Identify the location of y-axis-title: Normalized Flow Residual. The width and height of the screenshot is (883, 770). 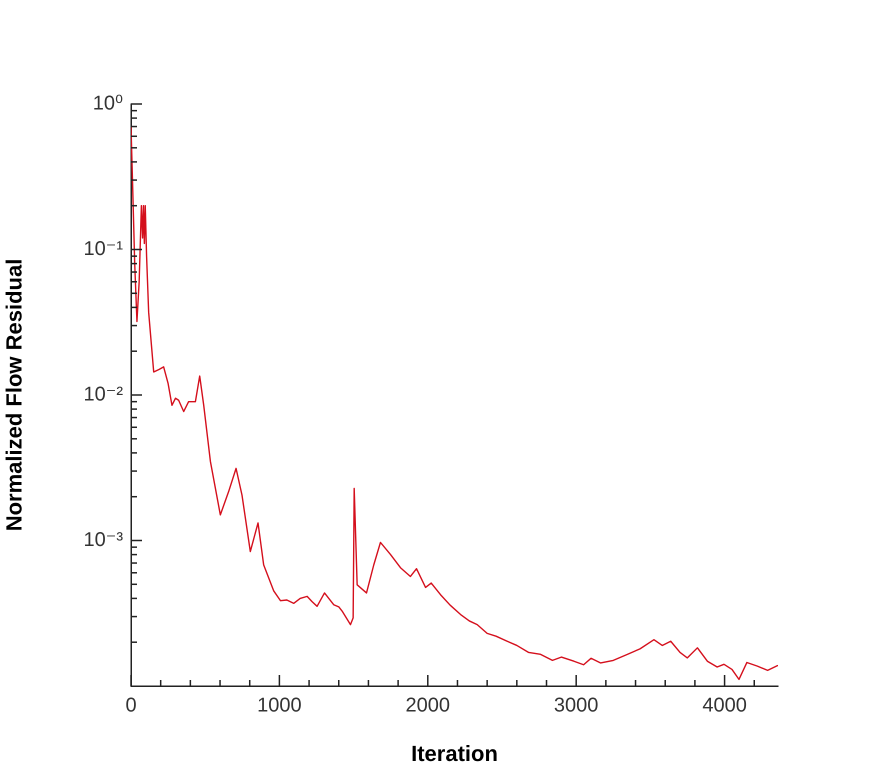
(13, 395).